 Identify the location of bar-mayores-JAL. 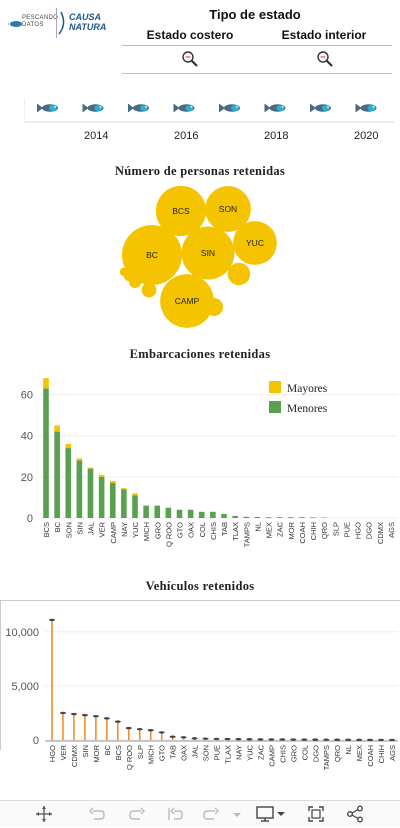
(91, 468).